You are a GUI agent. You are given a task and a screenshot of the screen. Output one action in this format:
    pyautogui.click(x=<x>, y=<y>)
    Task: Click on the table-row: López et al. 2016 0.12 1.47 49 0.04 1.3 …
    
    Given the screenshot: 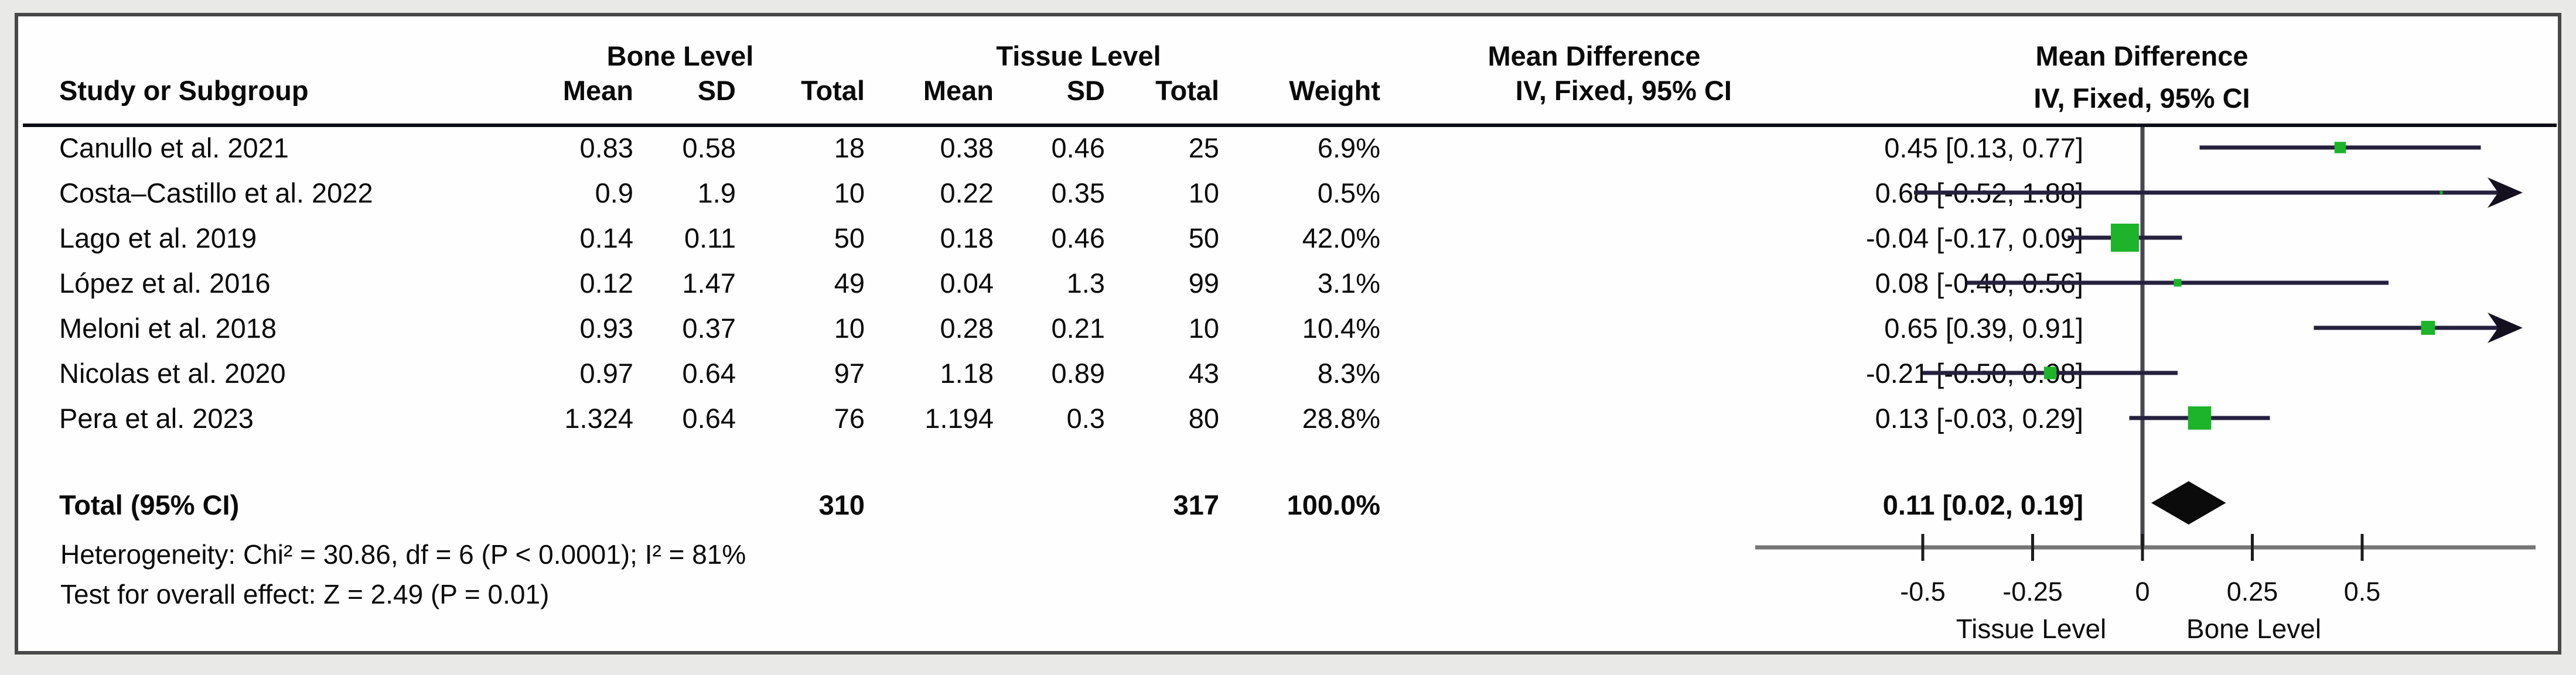 What is the action you would take?
    pyautogui.click(x=1071, y=283)
    